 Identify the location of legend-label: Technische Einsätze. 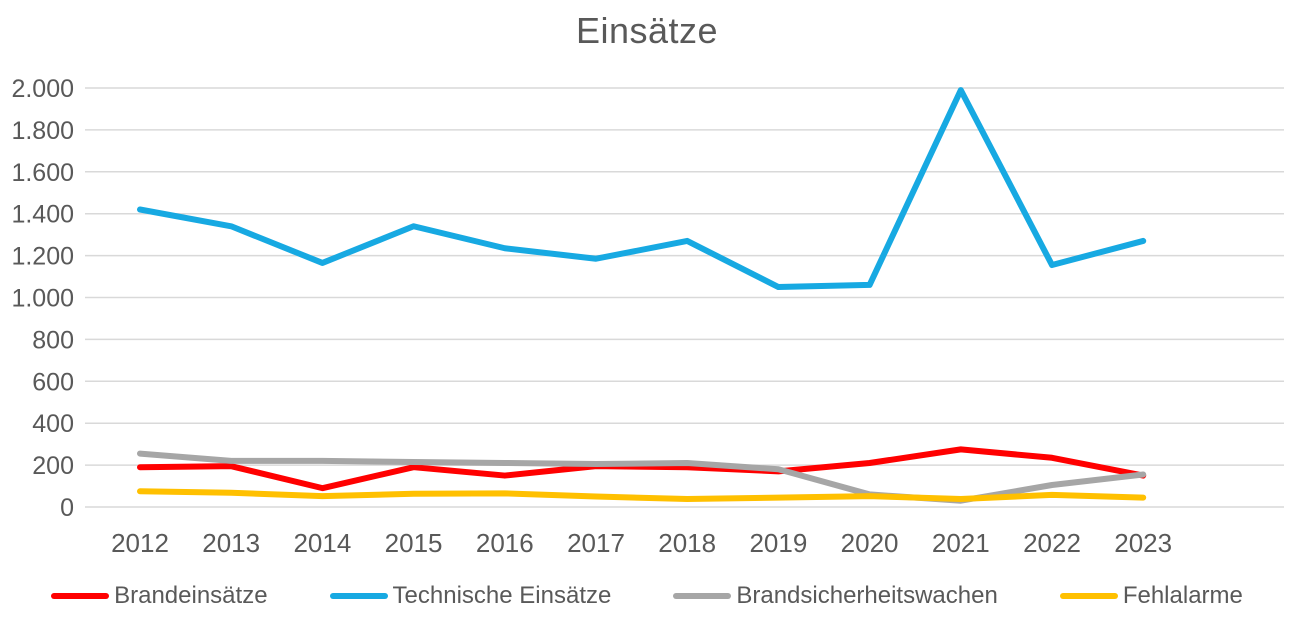
(502, 595).